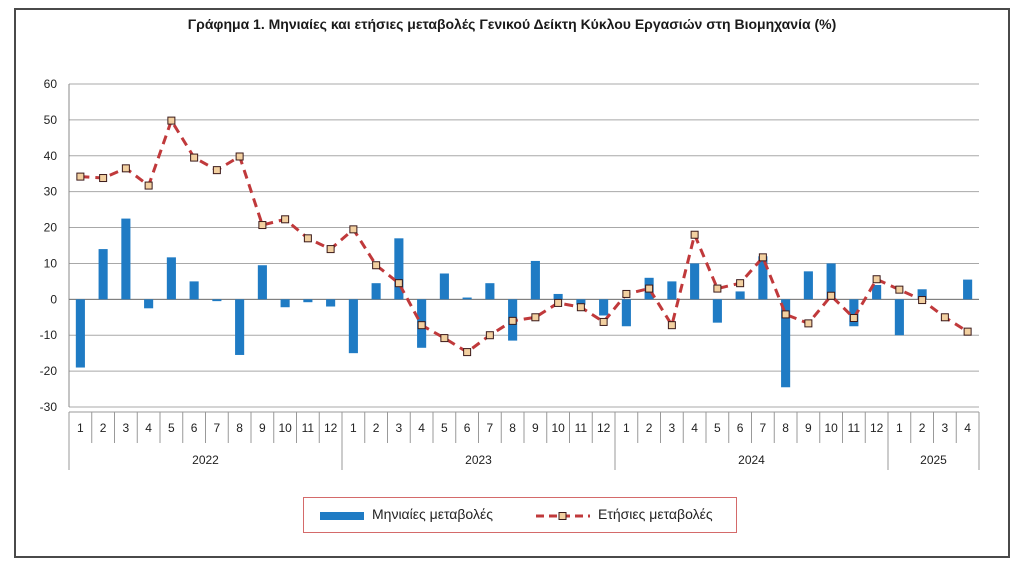 Image resolution: width=1024 pixels, height=570 pixels. What do you see at coordinates (751, 460) in the screenshot?
I see `year-label: 2024` at bounding box center [751, 460].